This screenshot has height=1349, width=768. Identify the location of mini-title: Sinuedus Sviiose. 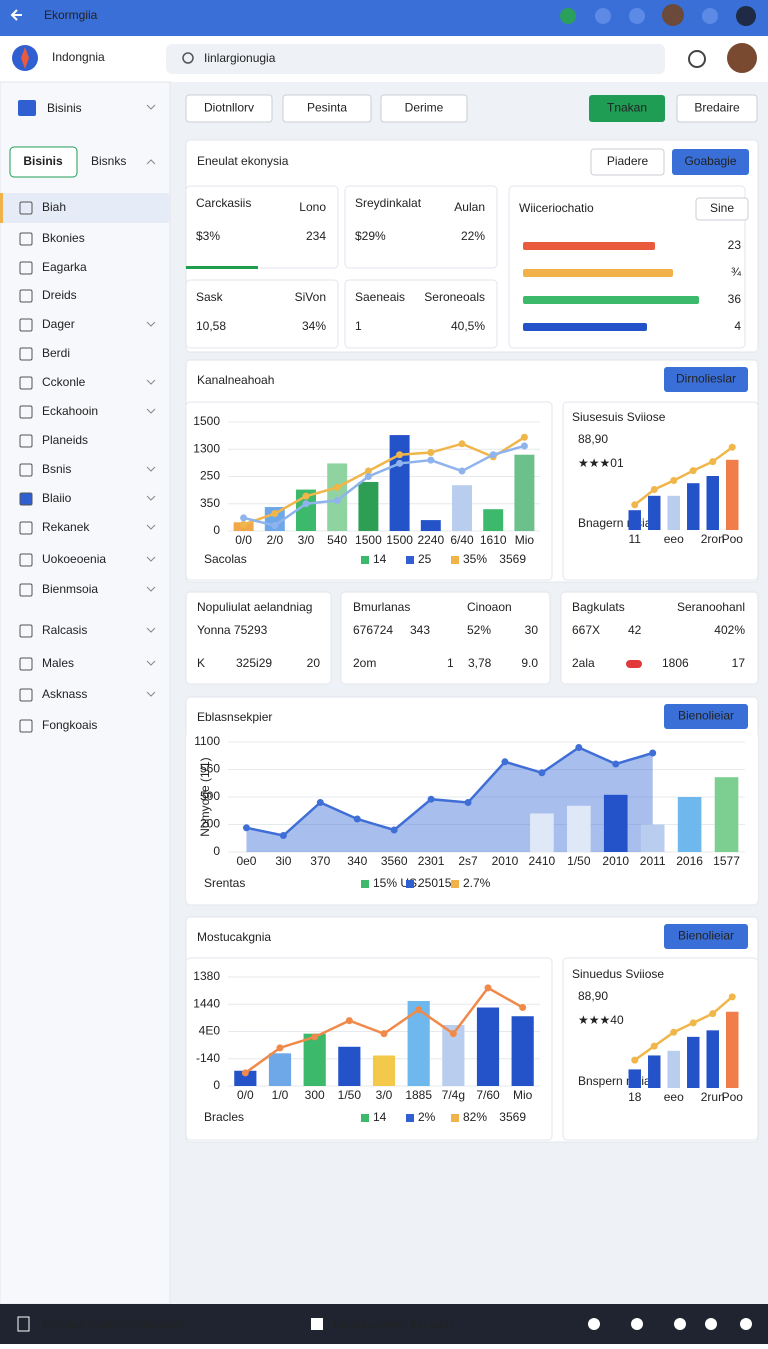
(618, 974).